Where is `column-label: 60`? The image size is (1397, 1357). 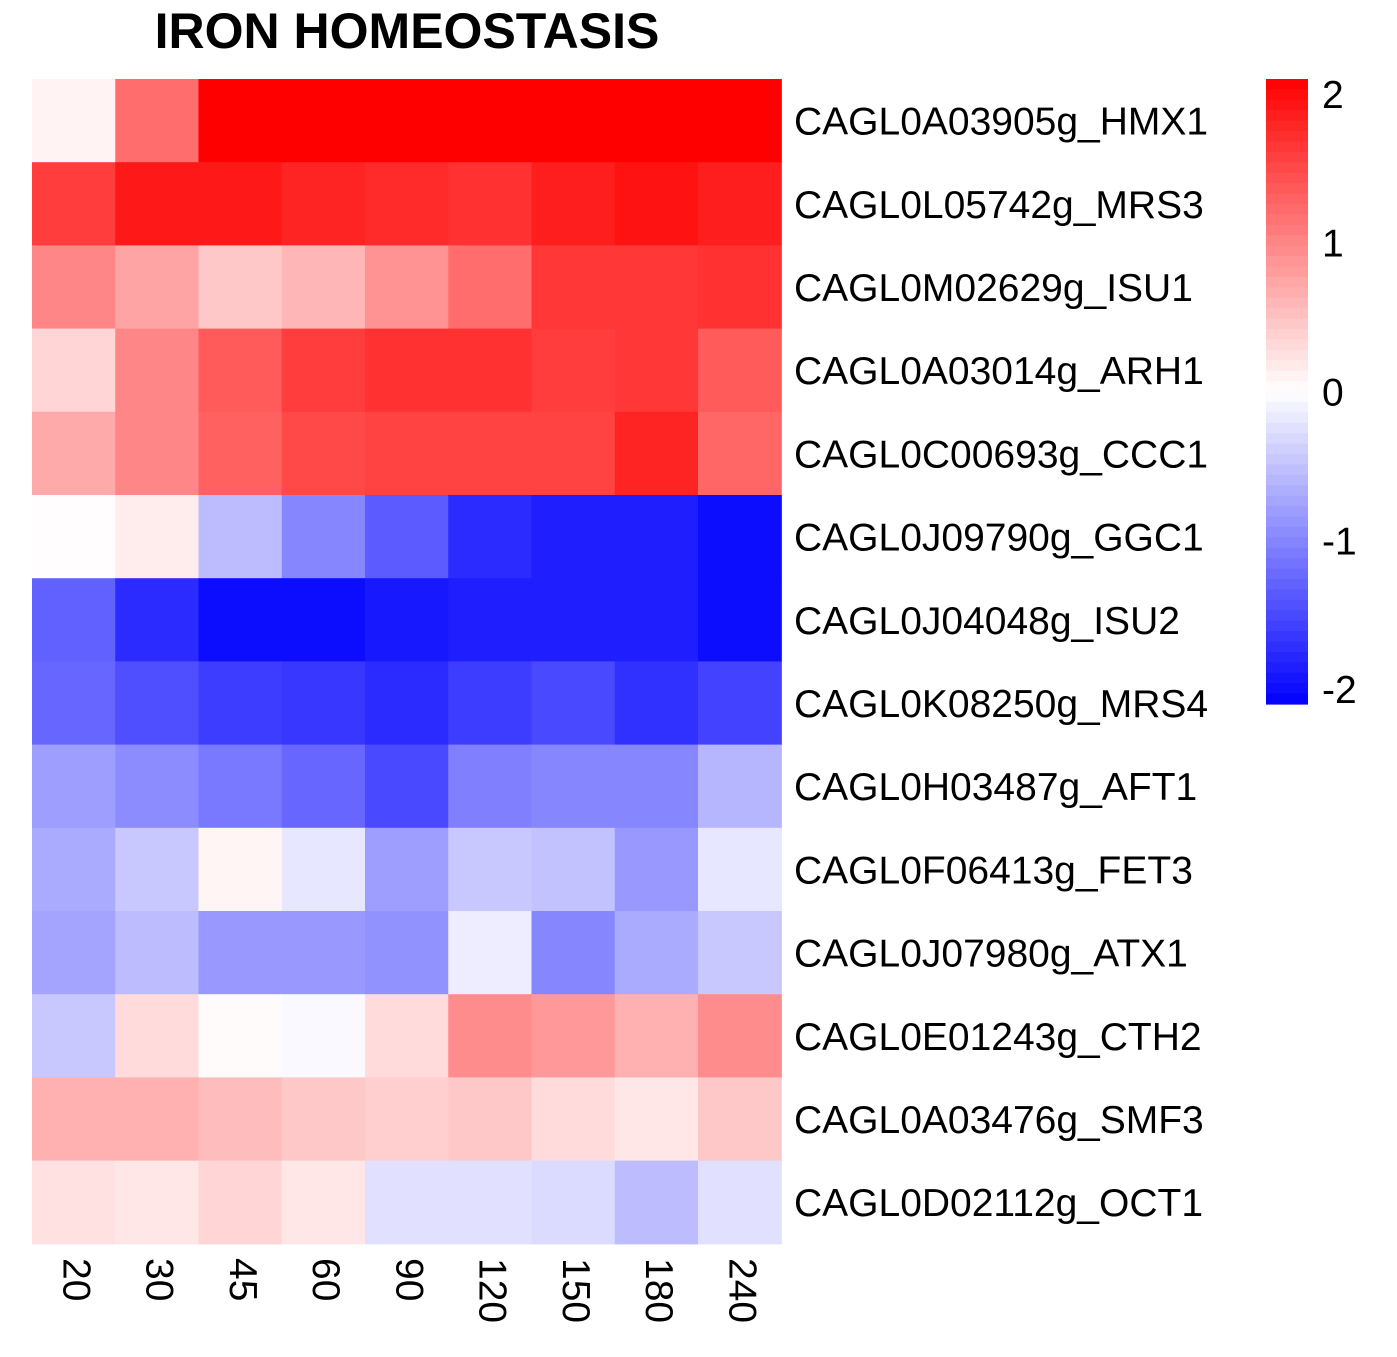
column-label: 60 is located at coordinates (325, 1279).